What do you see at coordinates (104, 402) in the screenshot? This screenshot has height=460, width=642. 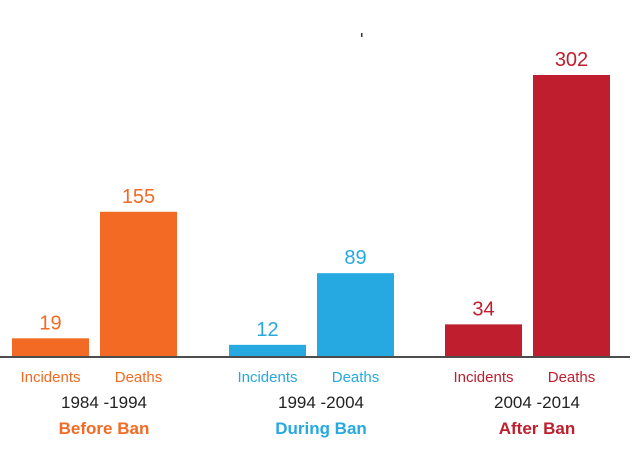 I see `period-label-1: 1984 -1994` at bounding box center [104, 402].